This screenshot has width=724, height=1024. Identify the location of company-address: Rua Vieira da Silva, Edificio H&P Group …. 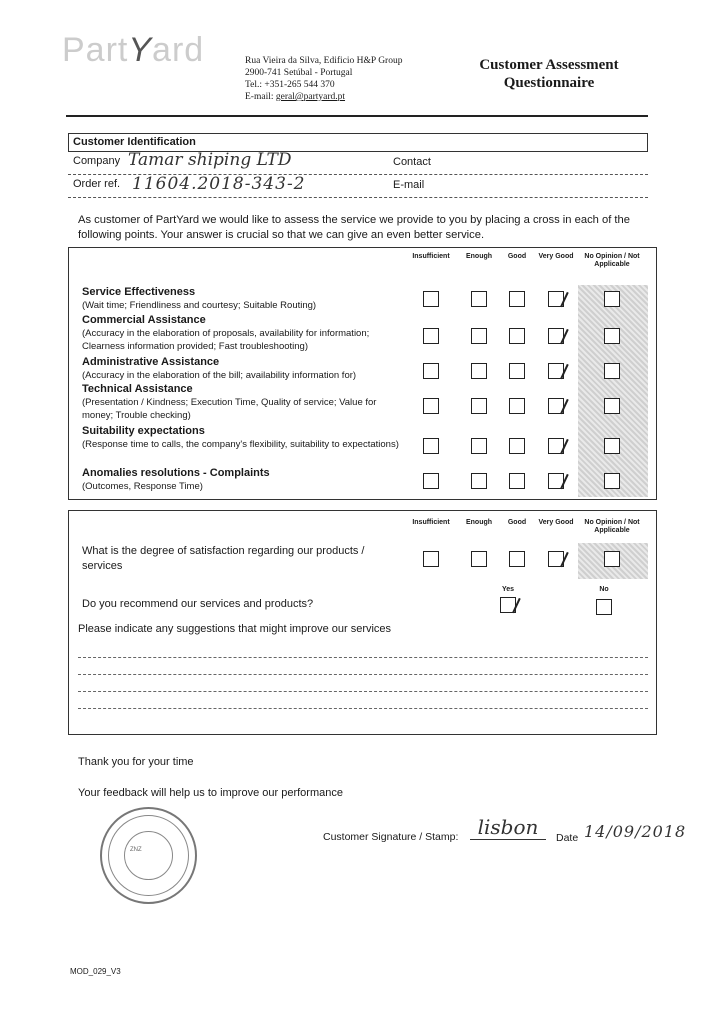
(323, 79).